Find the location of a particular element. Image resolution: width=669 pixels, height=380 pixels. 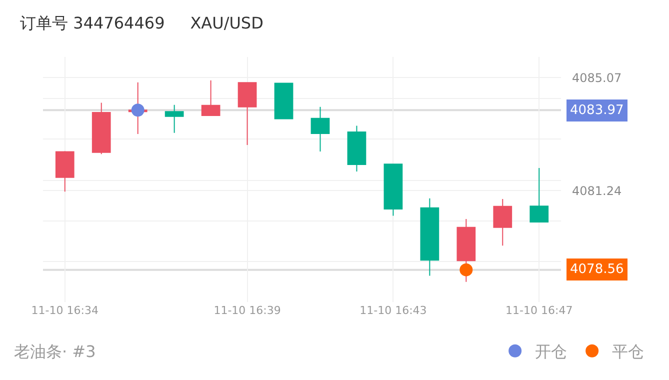

ref-line-label: 4078.56 is located at coordinates (597, 269).